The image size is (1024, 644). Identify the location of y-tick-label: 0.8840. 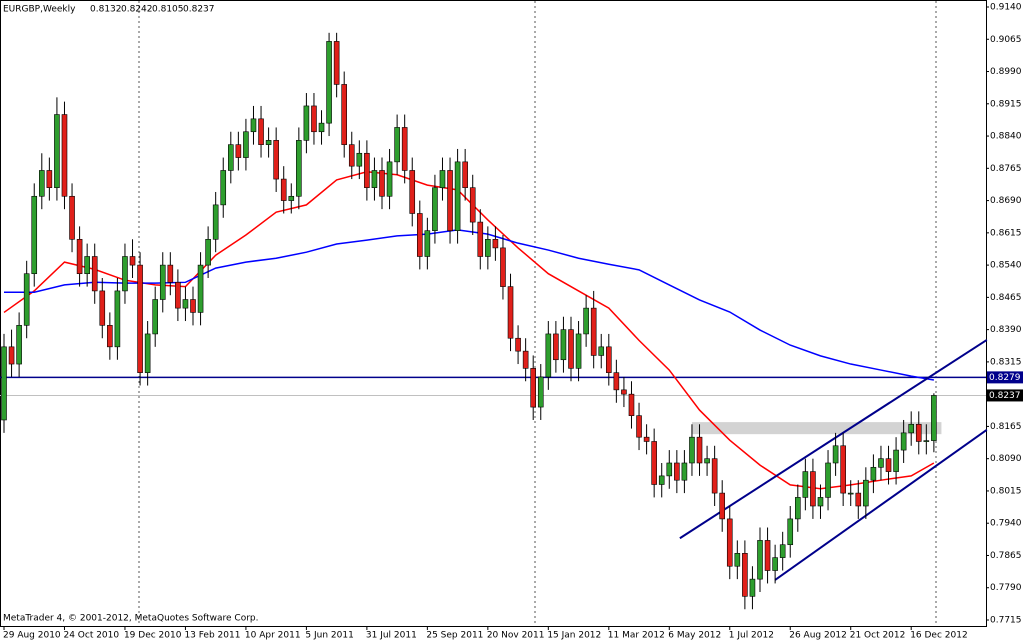
(1006, 137).